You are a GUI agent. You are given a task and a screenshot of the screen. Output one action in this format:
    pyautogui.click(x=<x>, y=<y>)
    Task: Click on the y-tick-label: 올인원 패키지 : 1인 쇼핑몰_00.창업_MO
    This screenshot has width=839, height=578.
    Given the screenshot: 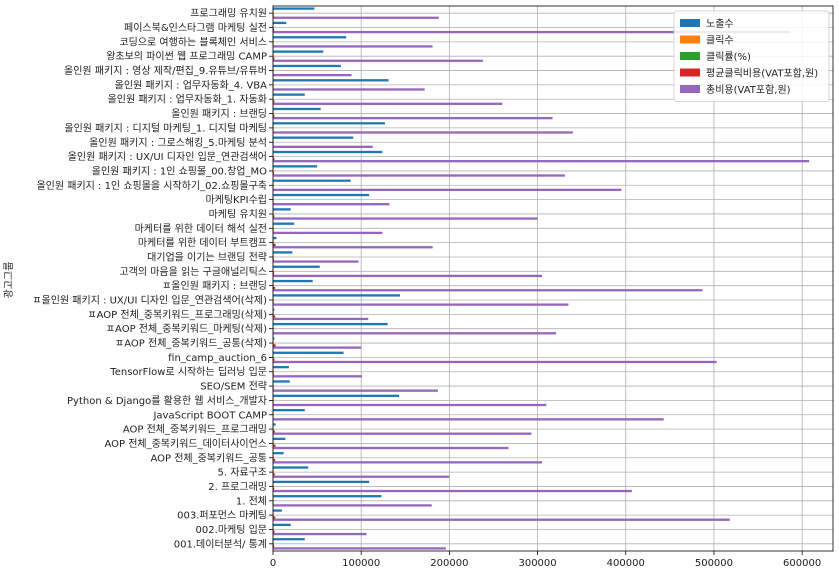 What is the action you would take?
    pyautogui.click(x=179, y=170)
    